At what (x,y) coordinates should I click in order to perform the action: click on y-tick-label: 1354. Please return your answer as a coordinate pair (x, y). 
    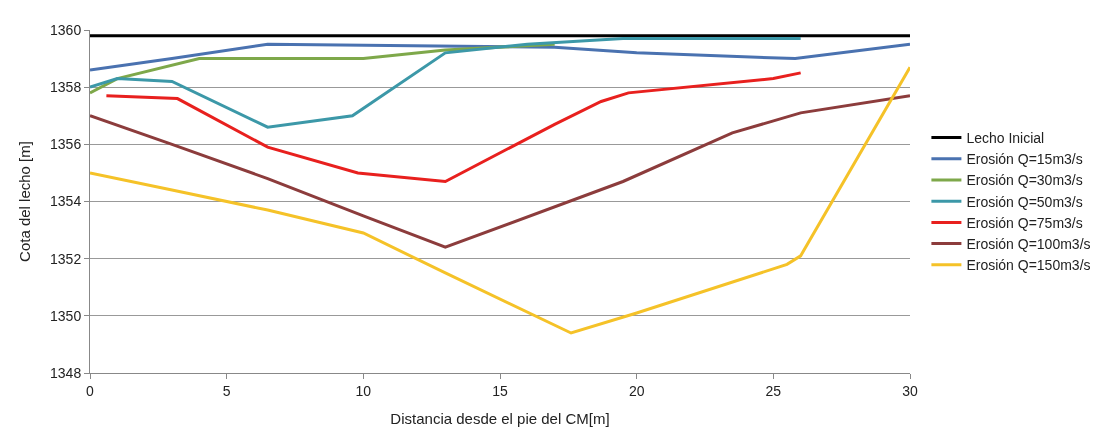
    Looking at the image, I should click on (66, 201).